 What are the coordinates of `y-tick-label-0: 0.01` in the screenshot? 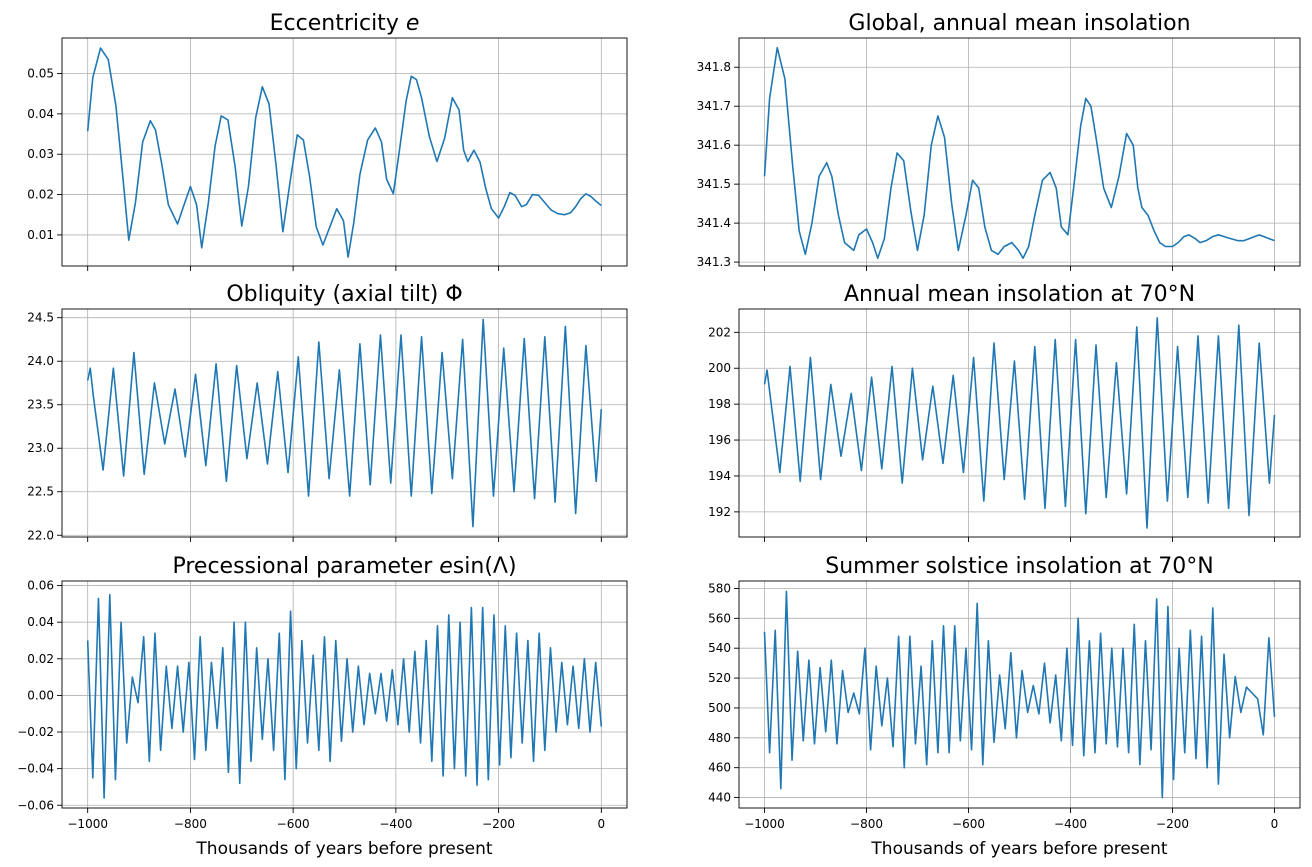 It's located at (40, 235).